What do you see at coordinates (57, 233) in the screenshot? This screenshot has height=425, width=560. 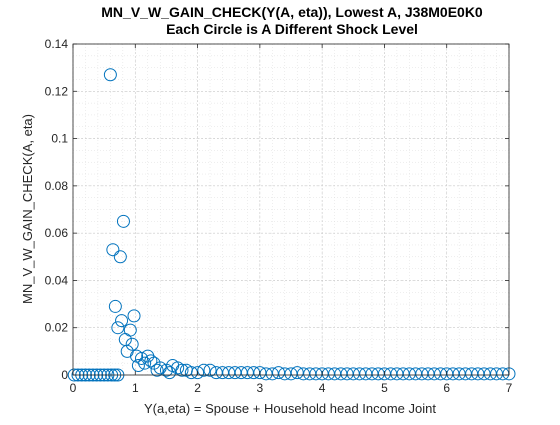 I see `y-tick-label: 0.06` at bounding box center [57, 233].